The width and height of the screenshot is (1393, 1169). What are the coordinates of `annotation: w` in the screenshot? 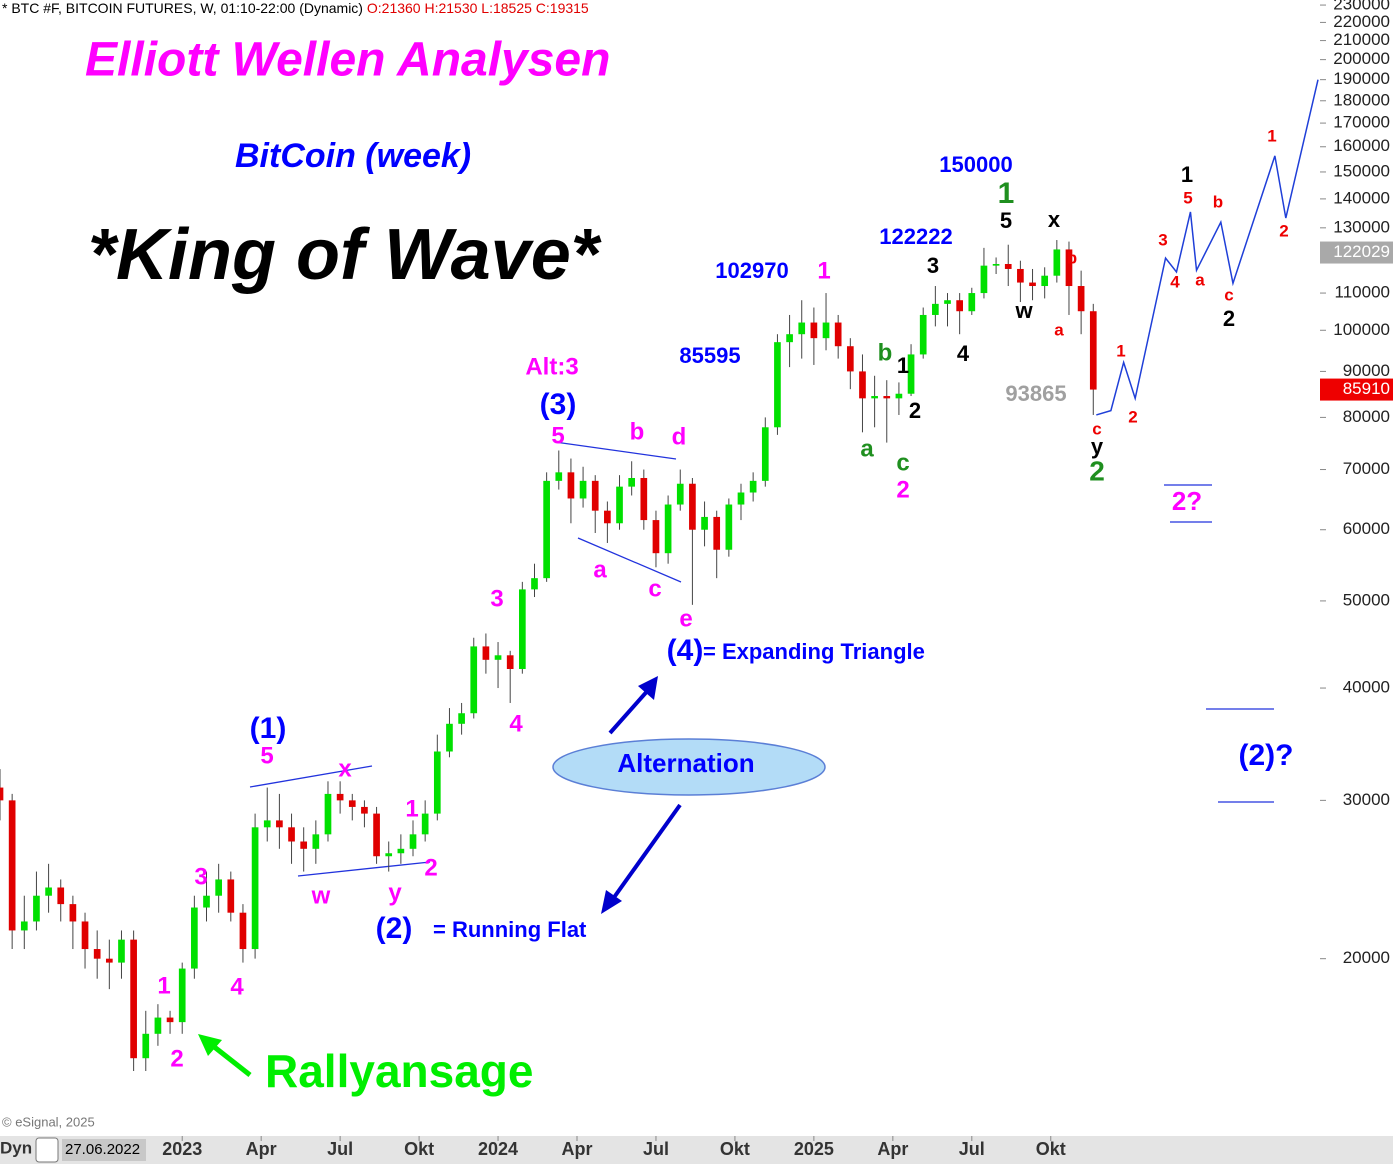 It's located at (1023, 310).